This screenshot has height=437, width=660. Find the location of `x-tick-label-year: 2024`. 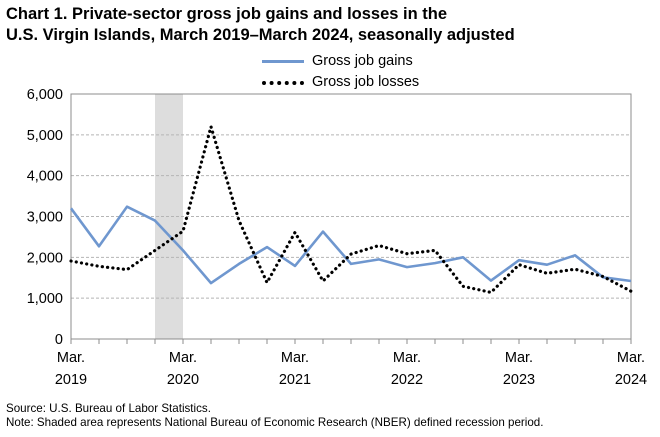

x-tick-label-year: 2024 is located at coordinates (631, 380).